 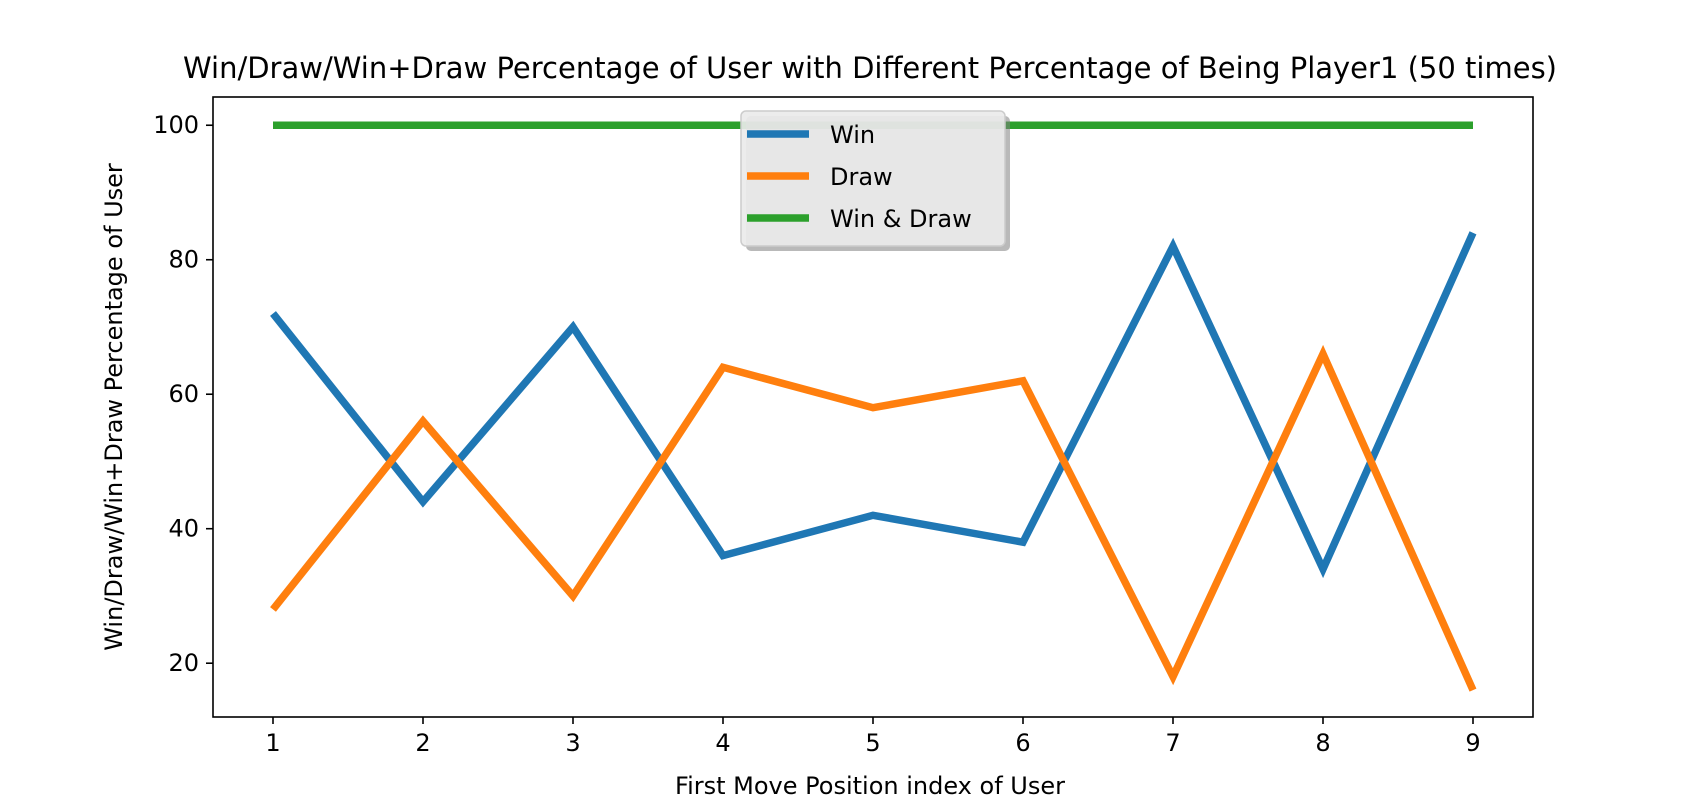 I want to click on x-axis-ticks: 1 2 3 4 5 6 7 8 9, so click(x=873, y=737).